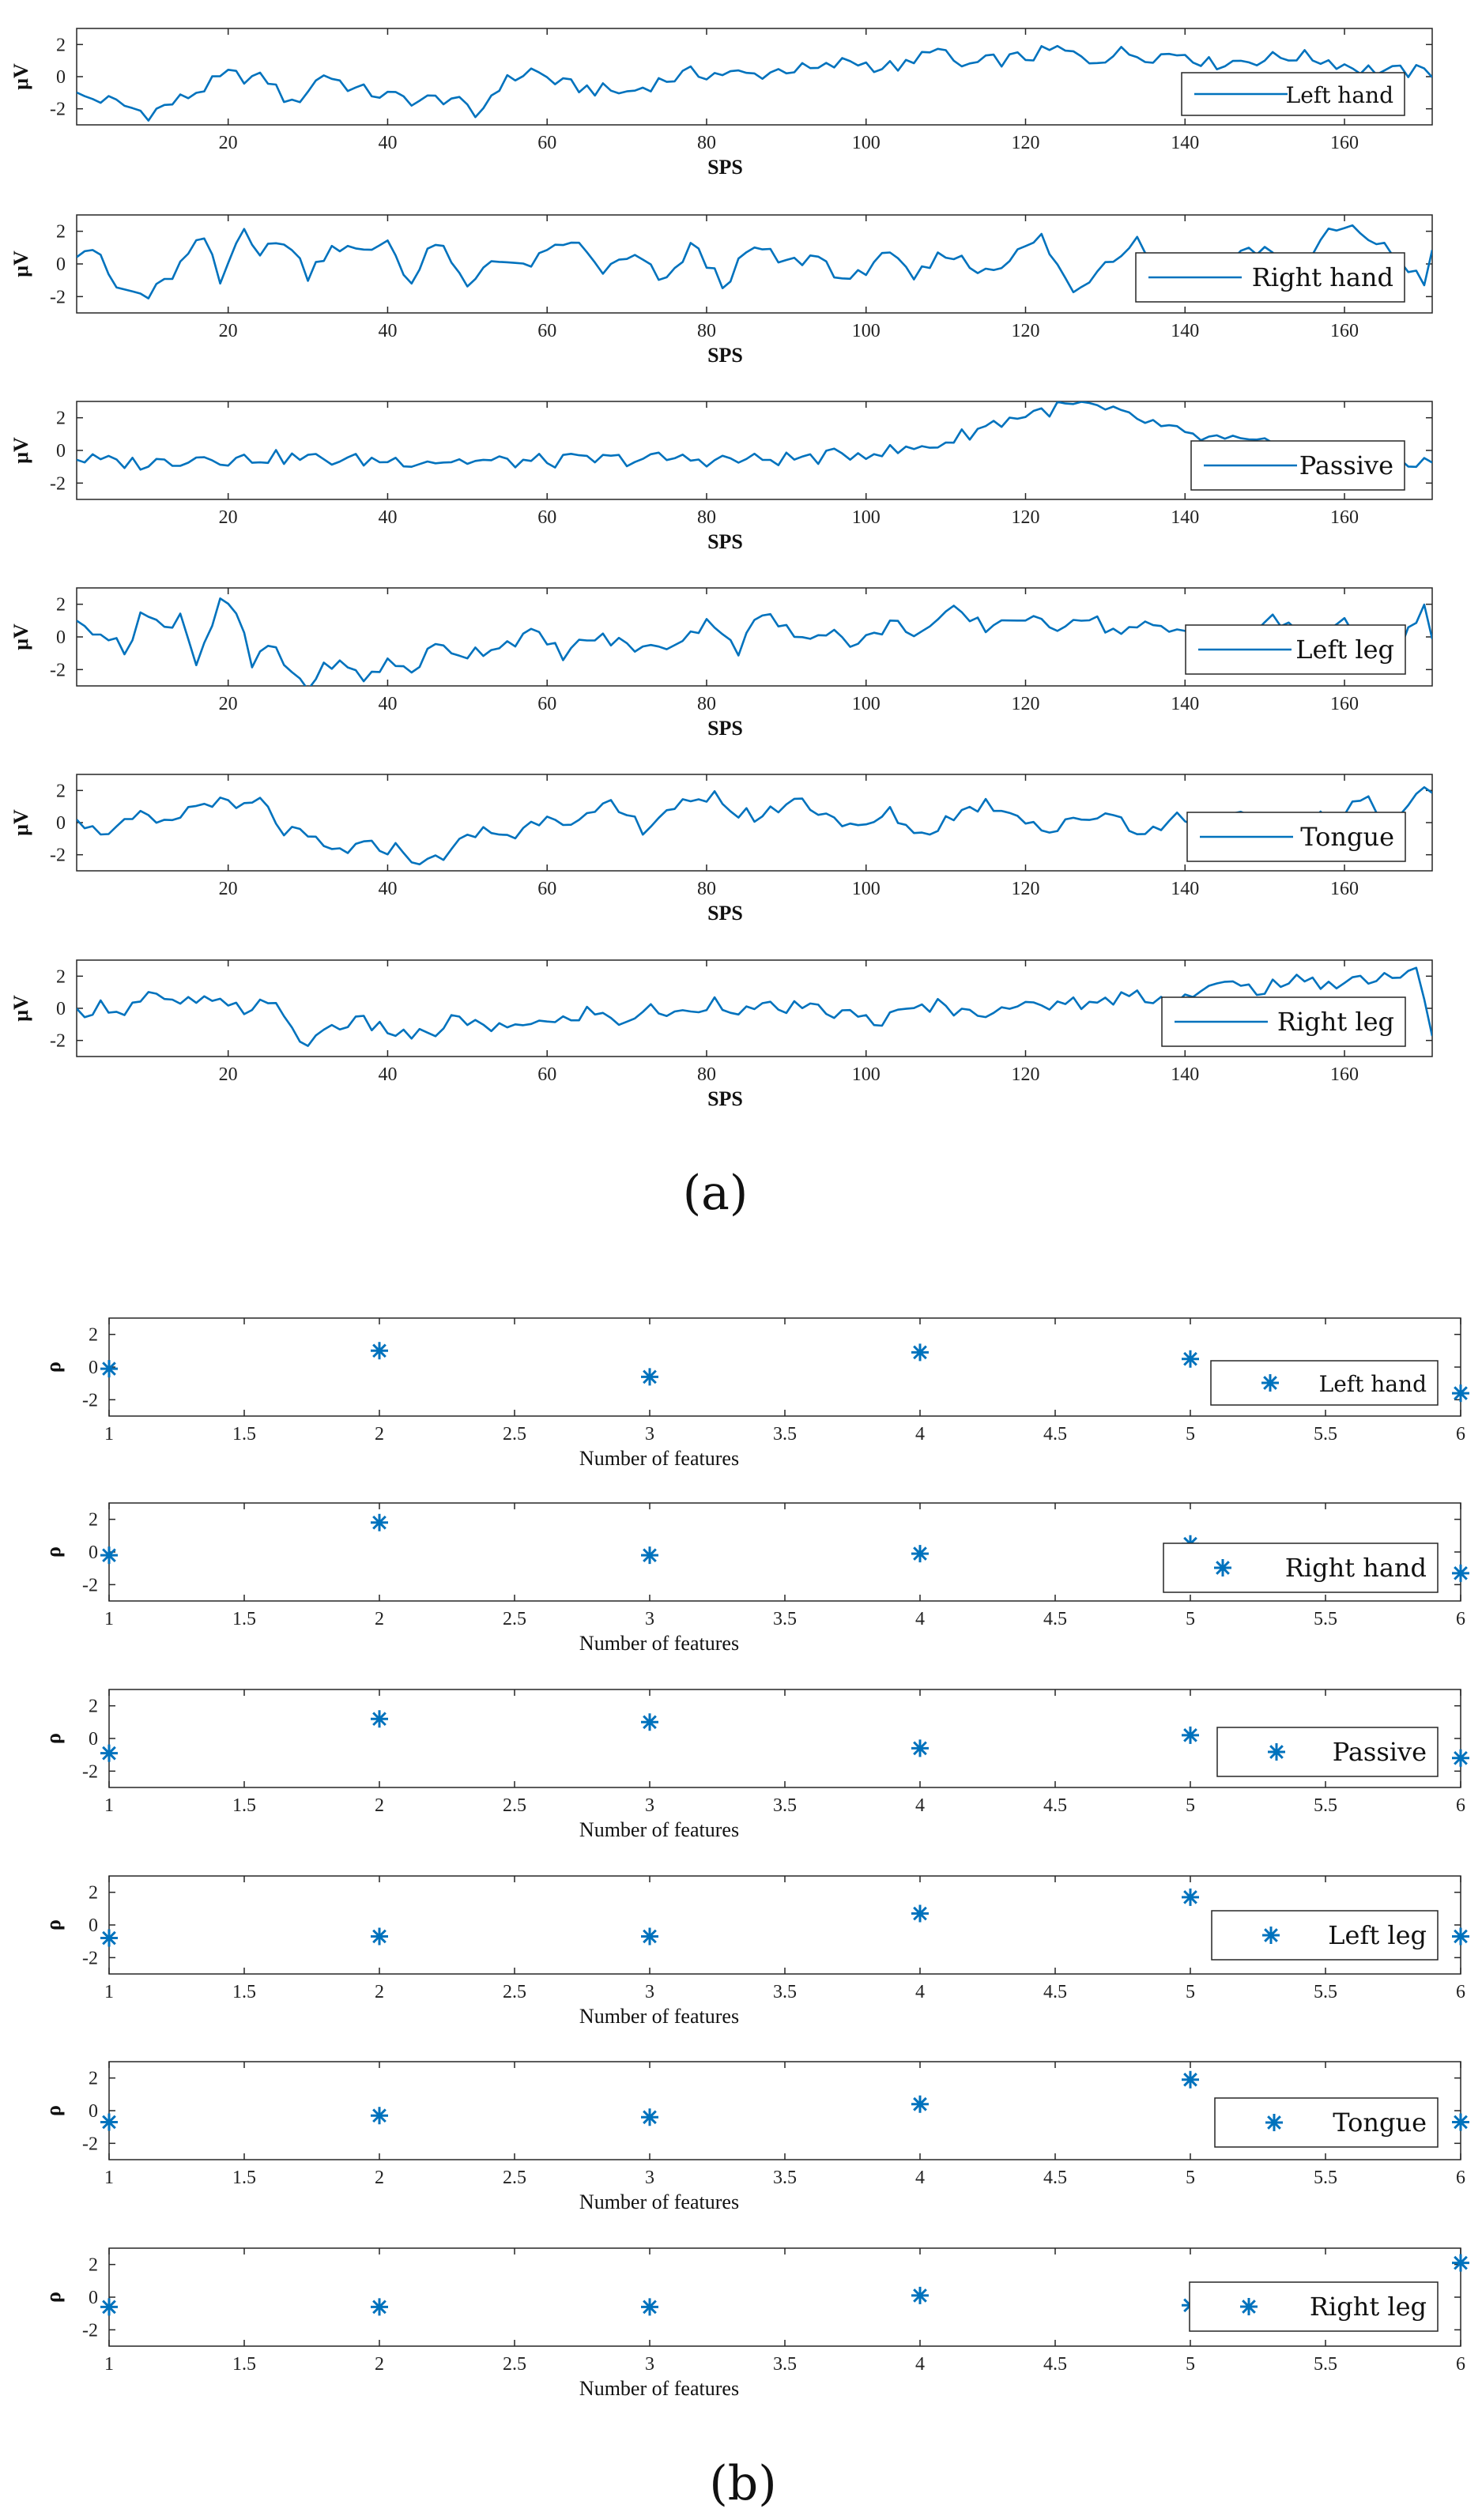 The image size is (1482, 2520). Describe the element at coordinates (1270, 277) in the screenshot. I see `legend: Right hand` at that location.